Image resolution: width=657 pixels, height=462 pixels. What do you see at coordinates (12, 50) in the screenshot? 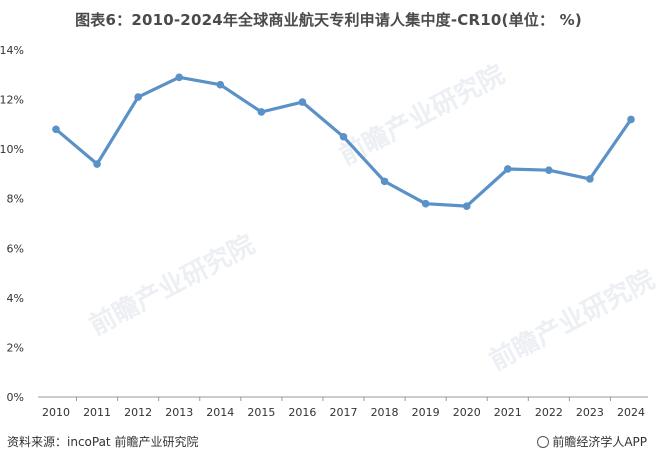
I see `y-tick-label: 14%` at bounding box center [12, 50].